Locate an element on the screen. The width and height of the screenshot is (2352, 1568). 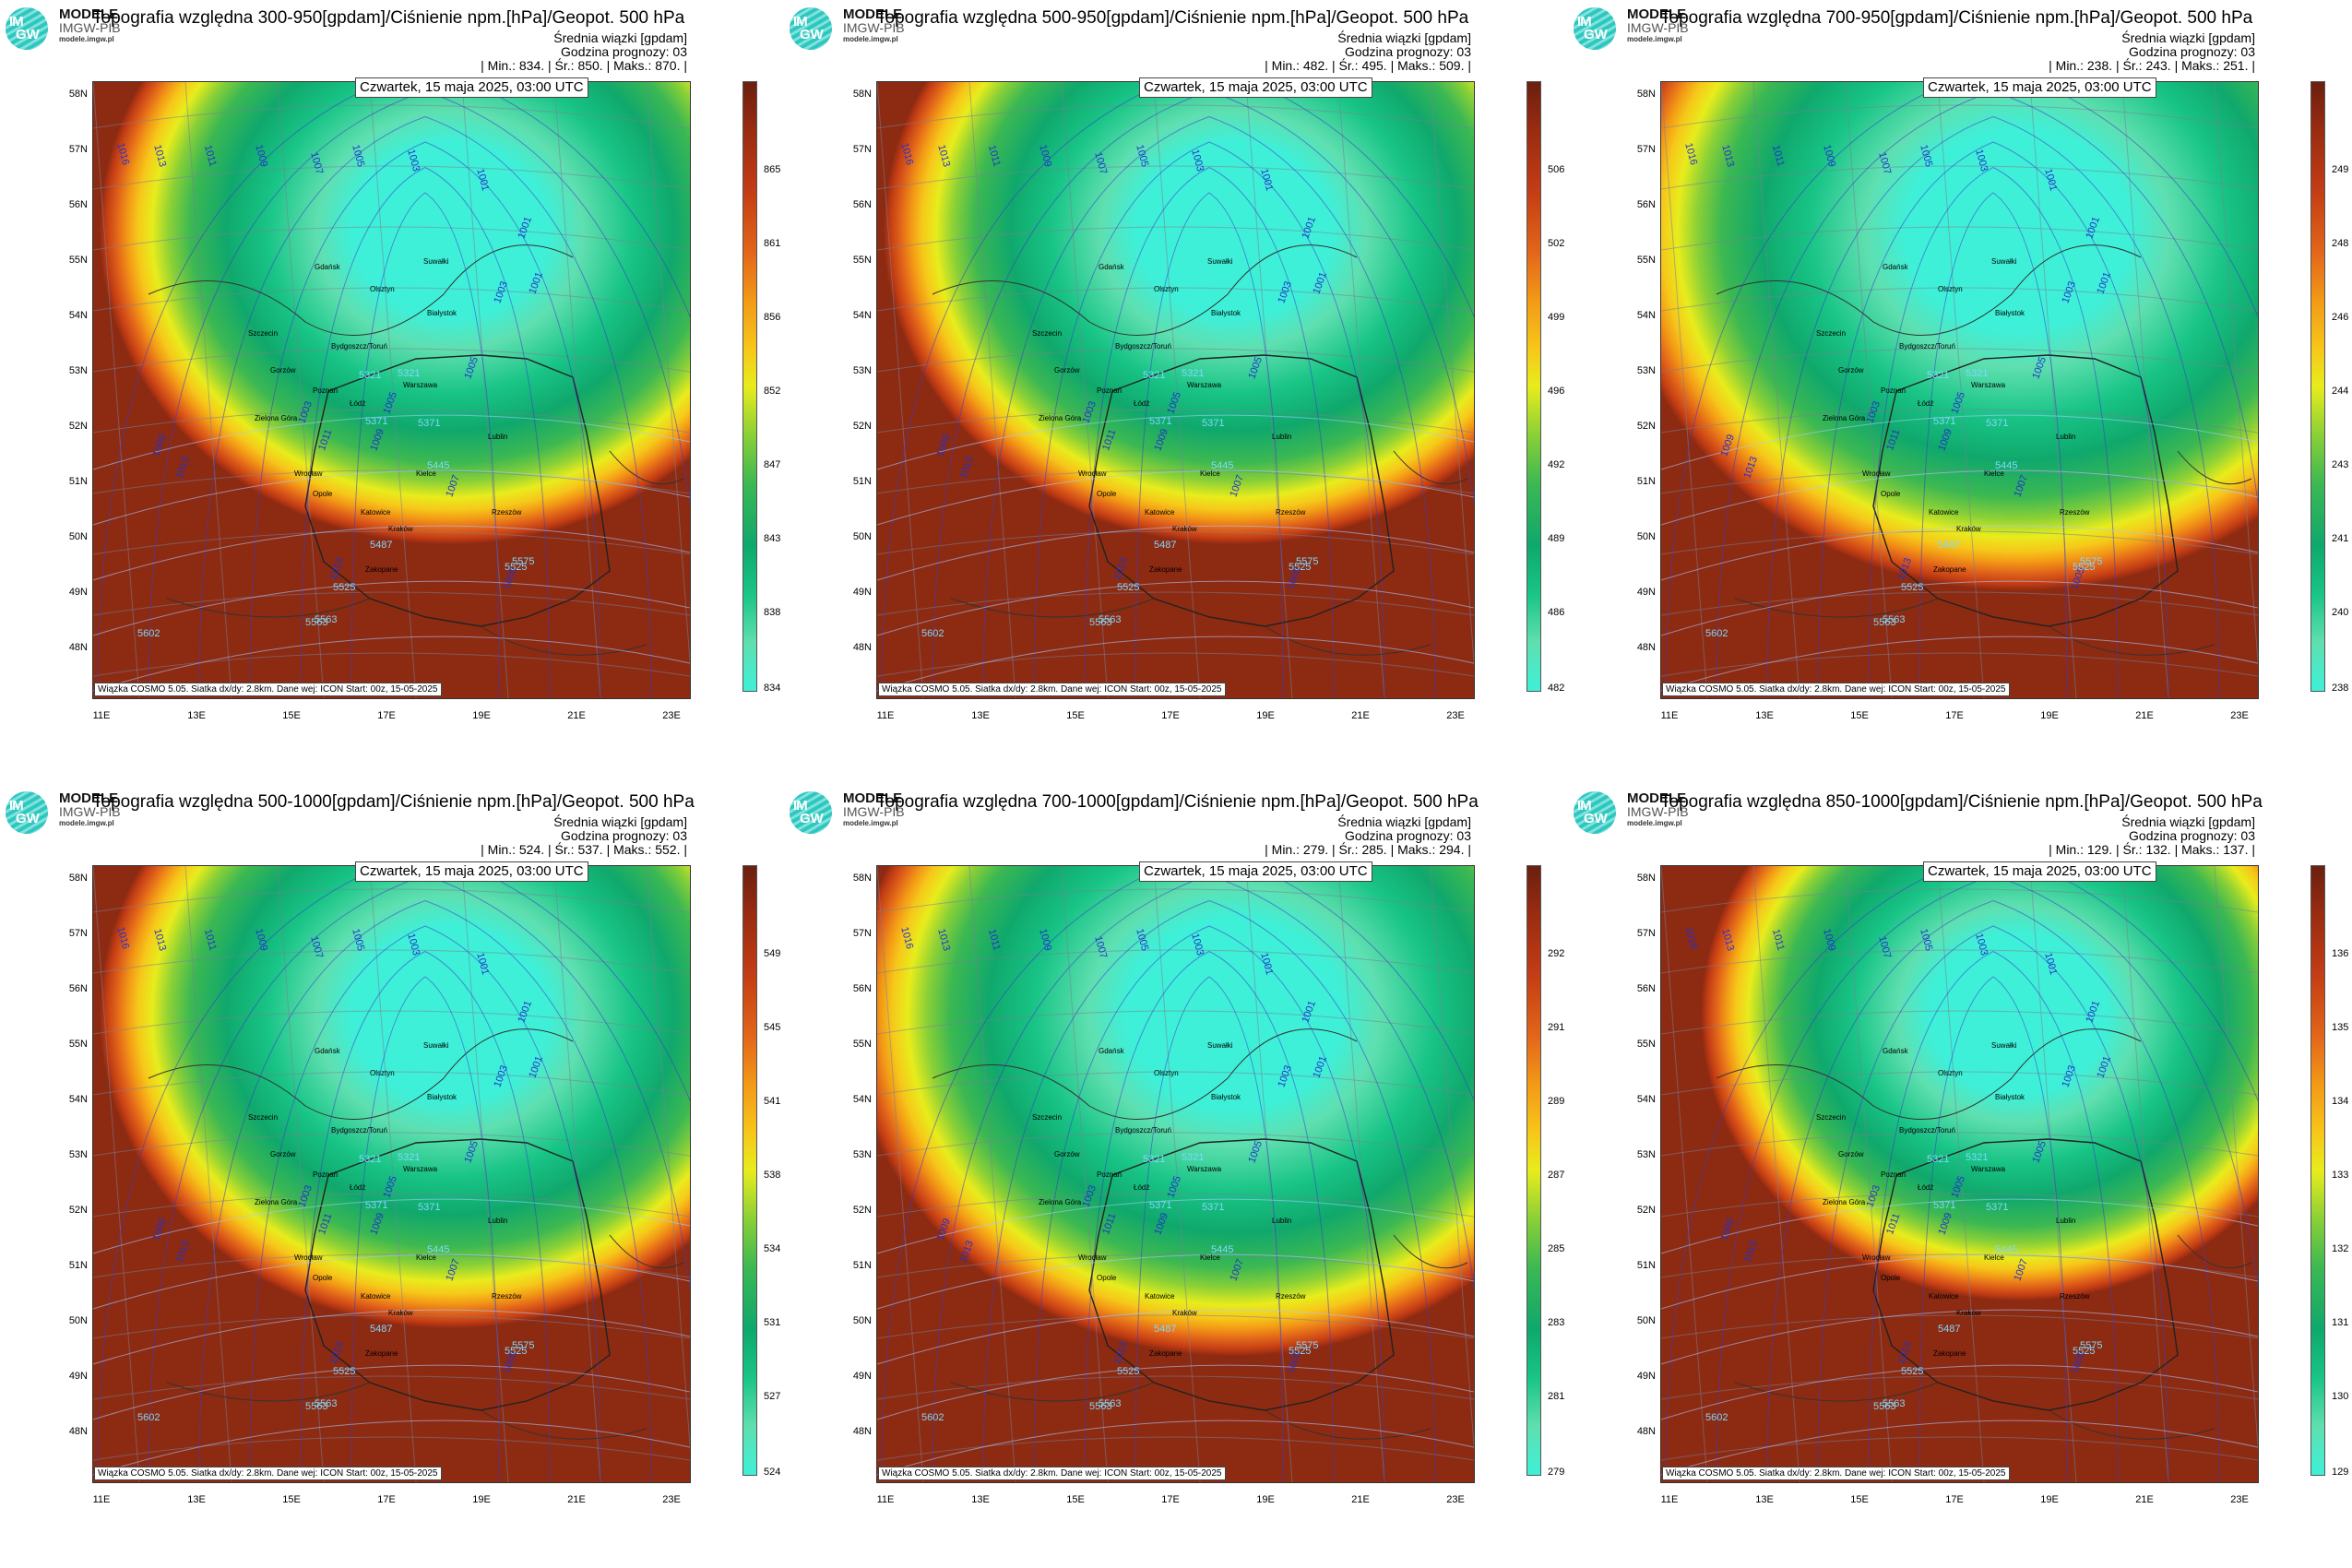
city-label: Szczecin is located at coordinates (1831, 1117).